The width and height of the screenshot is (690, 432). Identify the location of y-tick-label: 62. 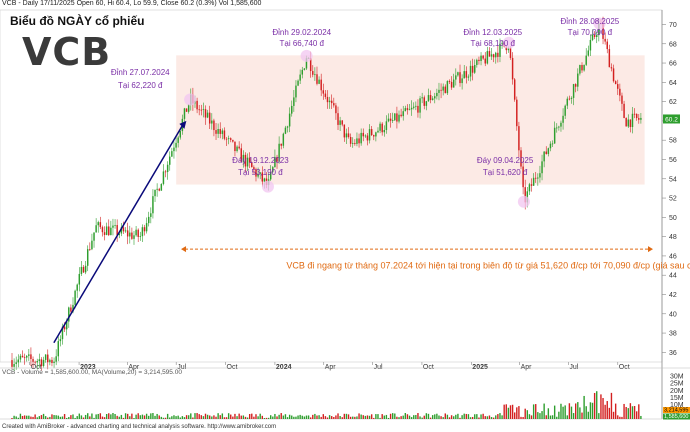
(673, 102).